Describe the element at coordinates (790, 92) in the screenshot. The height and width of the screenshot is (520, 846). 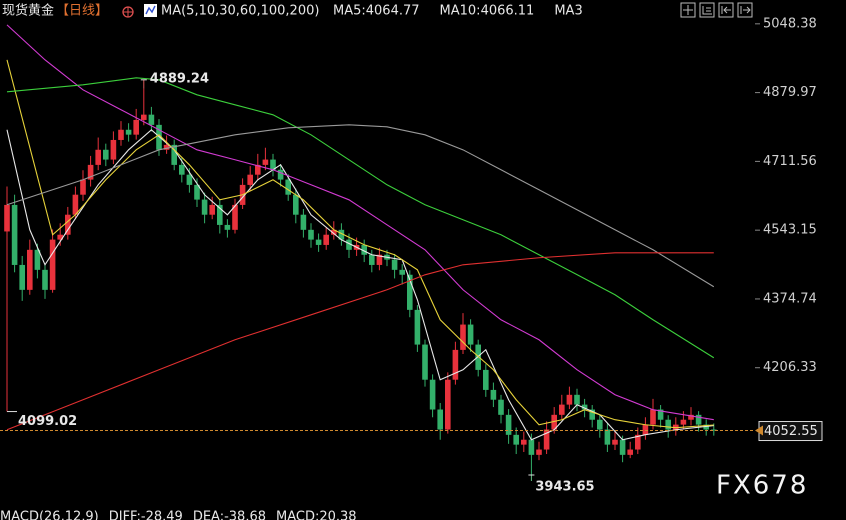
I see `y-tick-label: 4879.97` at that location.